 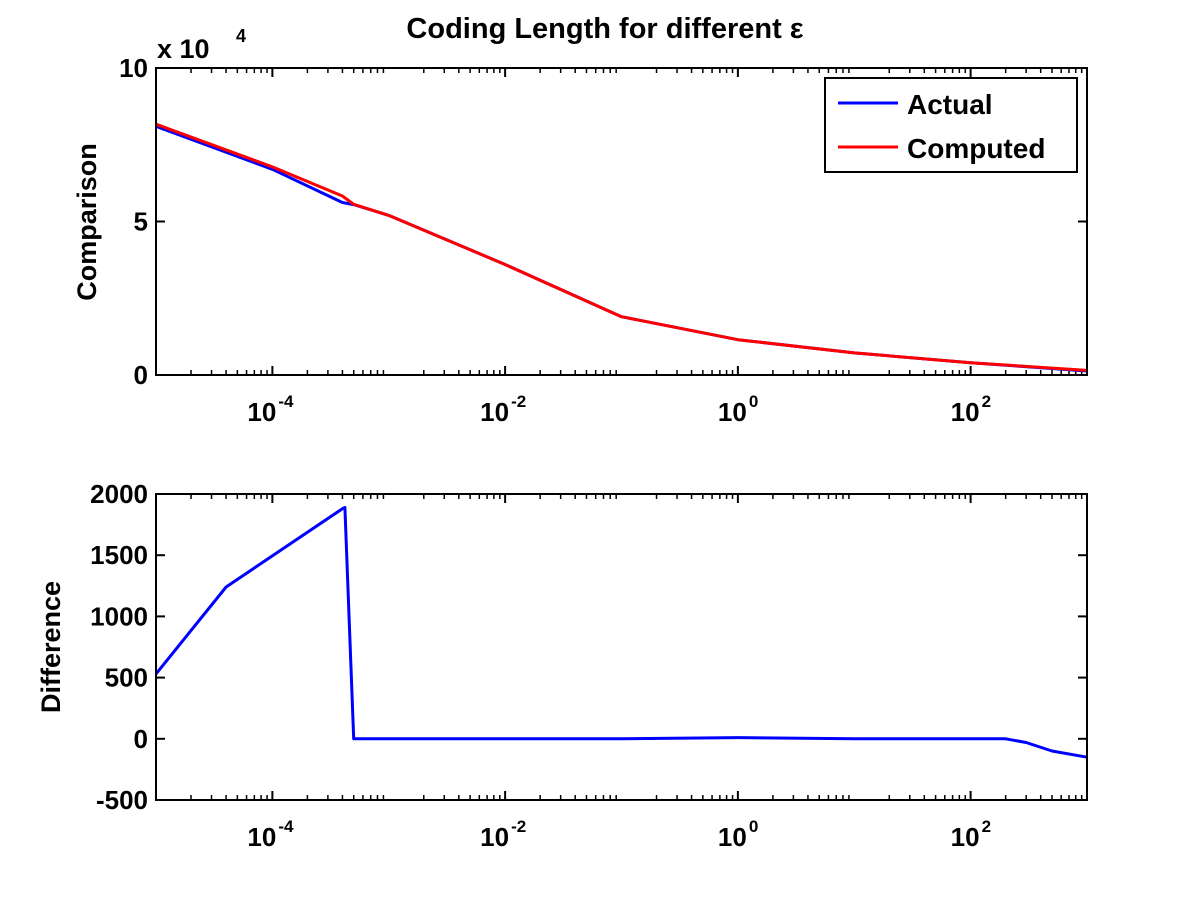 What do you see at coordinates (286, 826) in the screenshot?
I see `difference-x-tick-label-exponent: -4` at bounding box center [286, 826].